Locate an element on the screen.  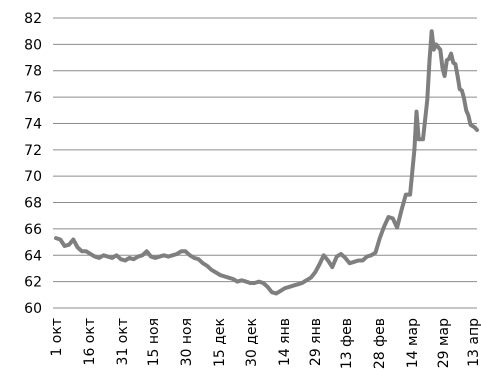
x-tick-label: 13 фев is located at coordinates (347, 343).